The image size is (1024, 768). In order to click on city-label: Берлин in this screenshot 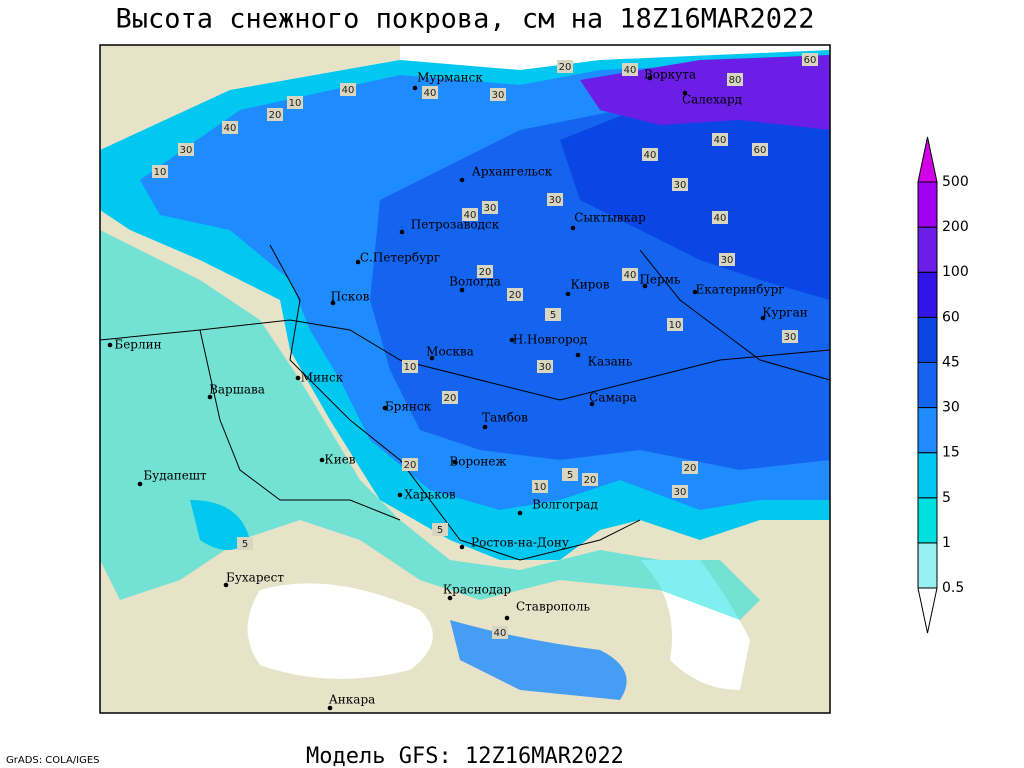, I will do `click(137, 345)`.